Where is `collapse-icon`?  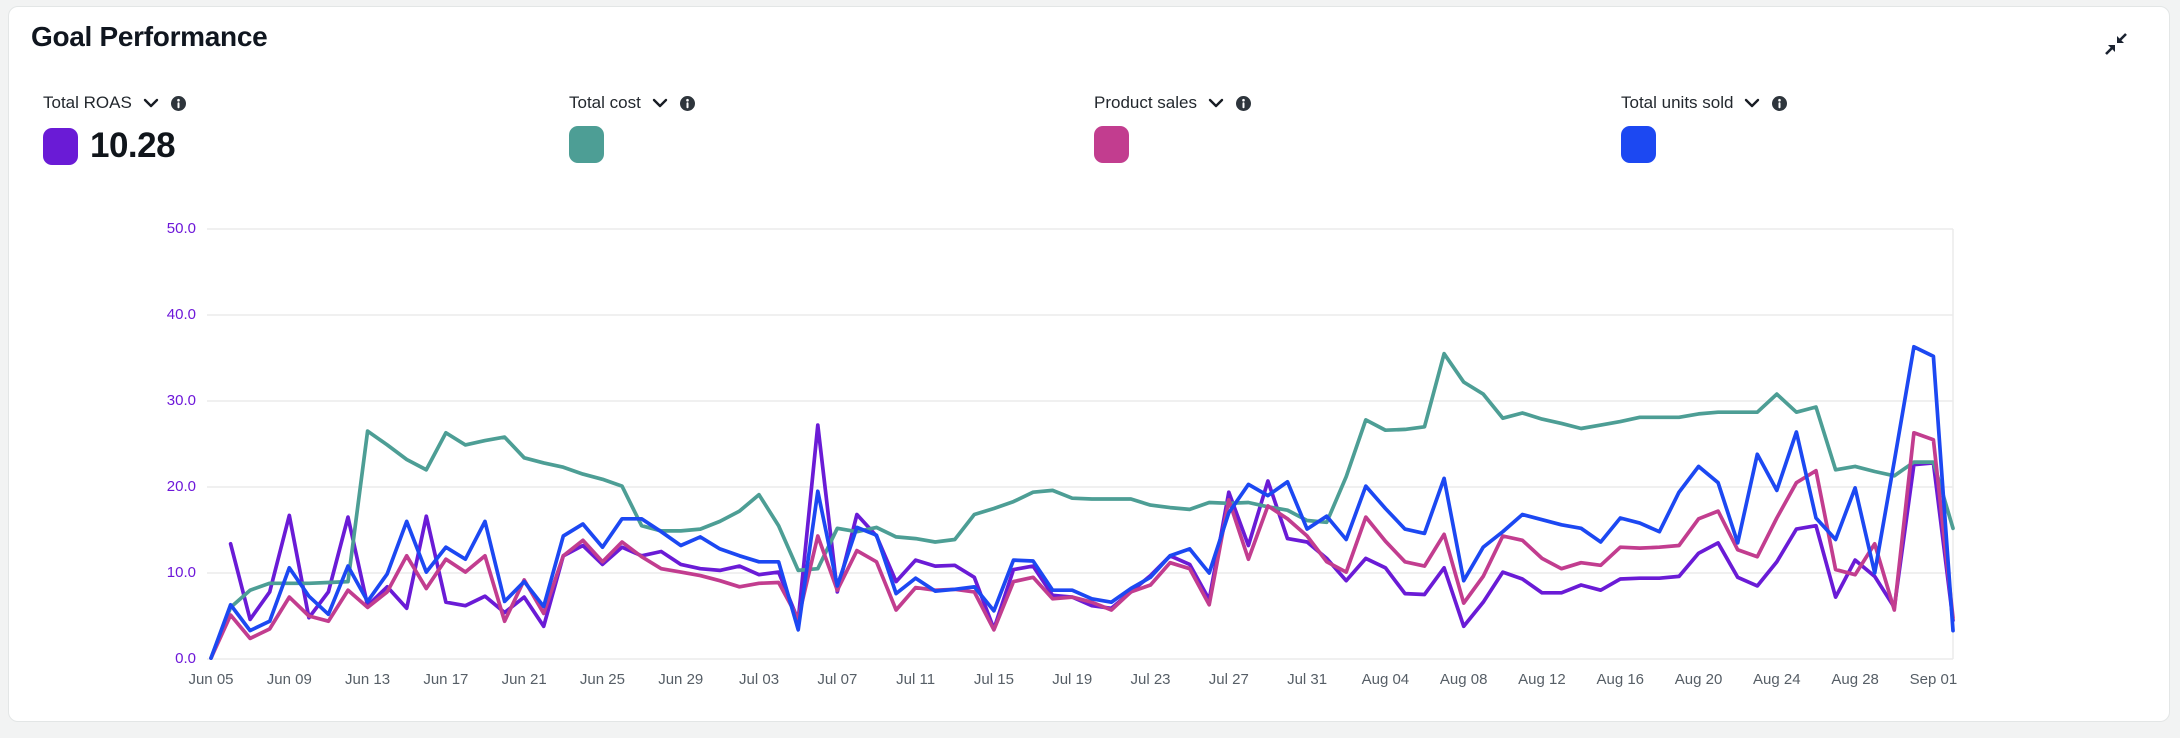
collapse-icon is located at coordinates (2116, 44).